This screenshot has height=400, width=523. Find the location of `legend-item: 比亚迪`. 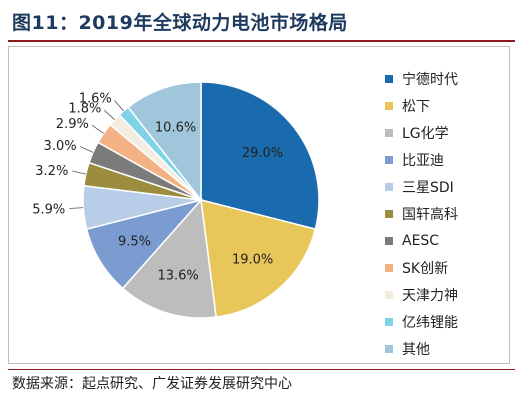

legend-item: 比亚迪 is located at coordinates (444, 159).